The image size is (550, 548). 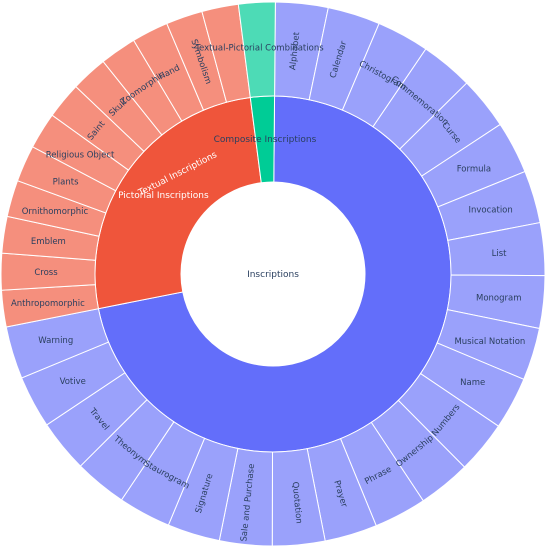 What do you see at coordinates (55, 341) in the screenshot?
I see `label-warning: Warning` at bounding box center [55, 341].